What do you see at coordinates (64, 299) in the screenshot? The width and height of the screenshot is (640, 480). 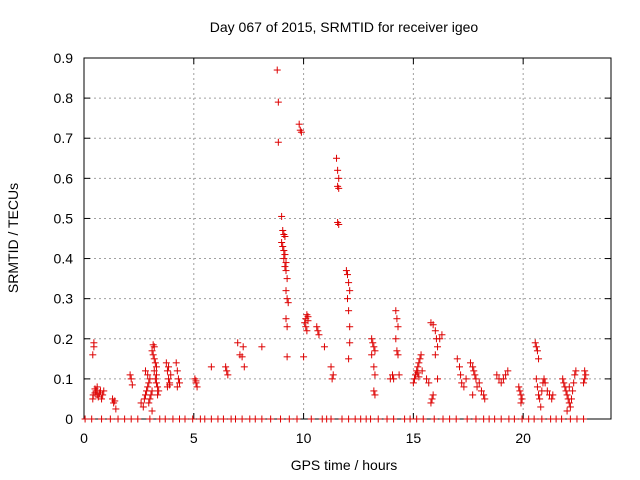 I see `y-tick-label: 0.3` at bounding box center [64, 299].